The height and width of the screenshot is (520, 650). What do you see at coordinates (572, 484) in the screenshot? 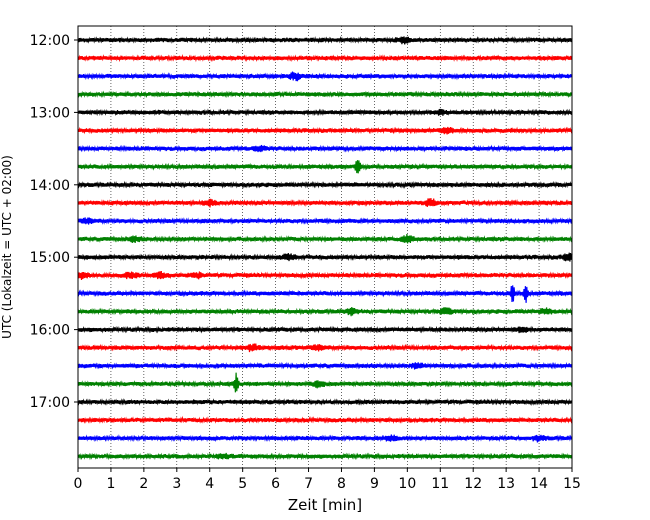
I see `x-tick-label: 15` at bounding box center [572, 484].